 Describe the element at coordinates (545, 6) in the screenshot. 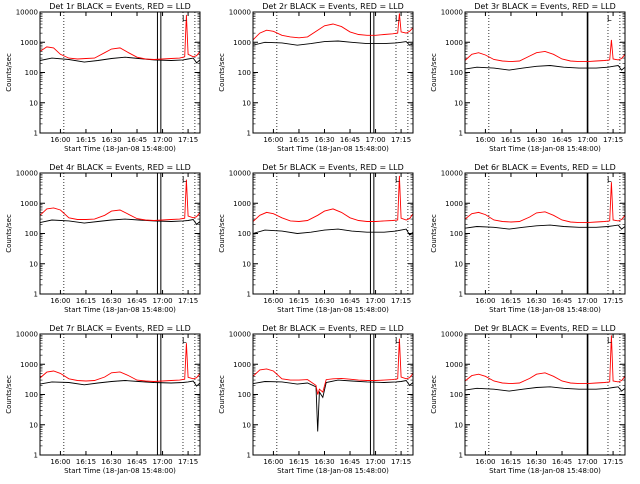

I see `panel-title: Det 3r BLACK = Events, RED = LLD` at that location.